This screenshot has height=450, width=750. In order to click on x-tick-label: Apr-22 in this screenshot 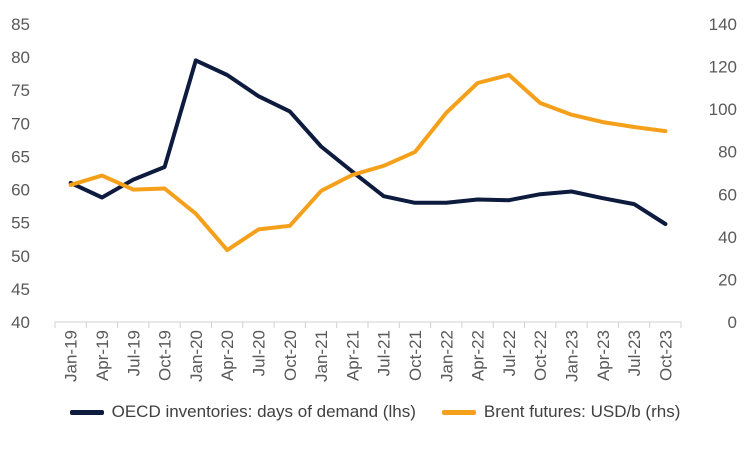, I will do `click(478, 355)`.